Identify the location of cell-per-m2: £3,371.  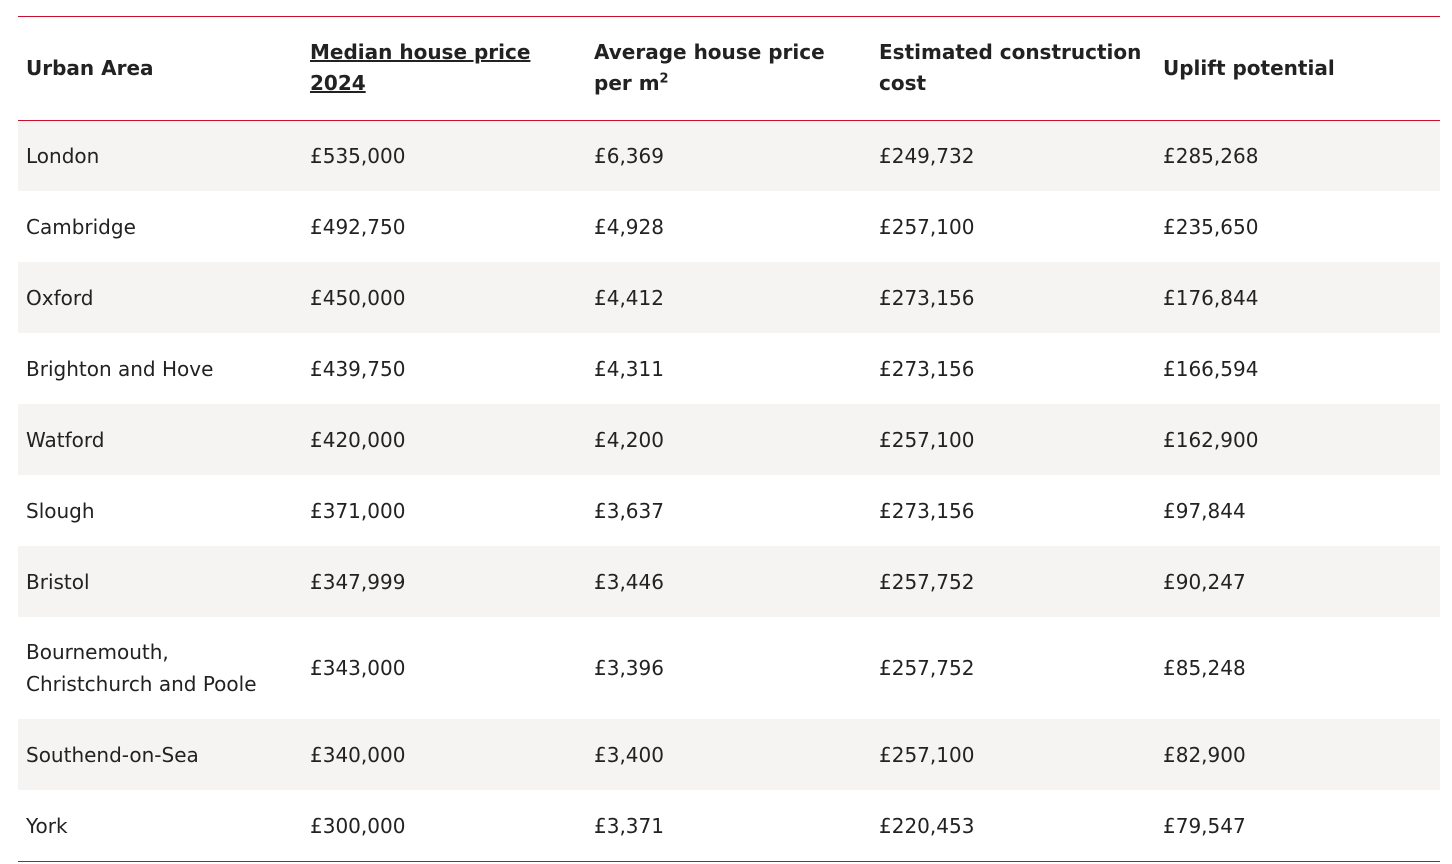
(629, 825).